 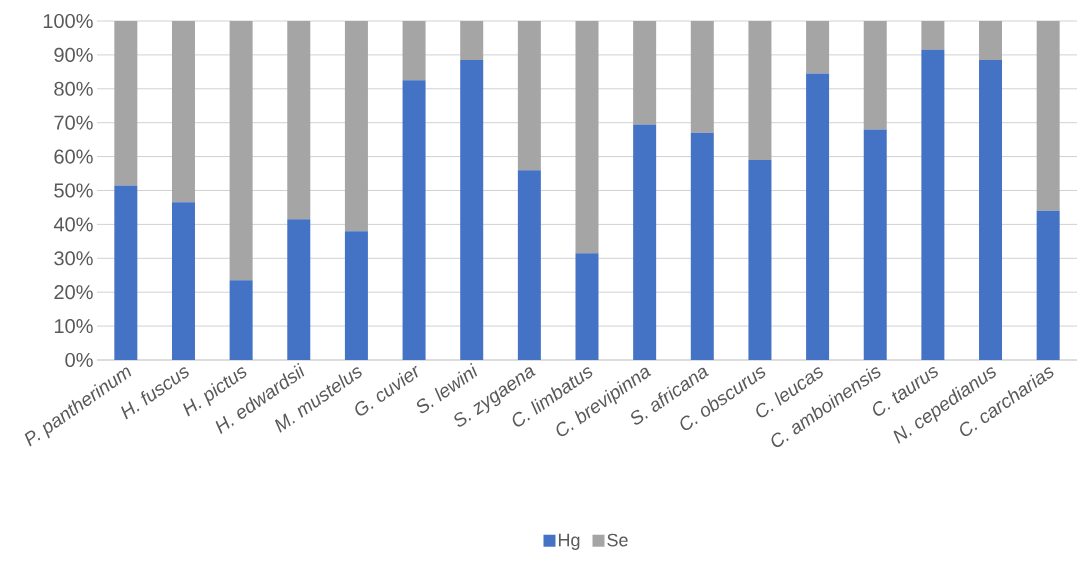 What do you see at coordinates (79, 360) in the screenshot?
I see `y-tick-label: 0%` at bounding box center [79, 360].